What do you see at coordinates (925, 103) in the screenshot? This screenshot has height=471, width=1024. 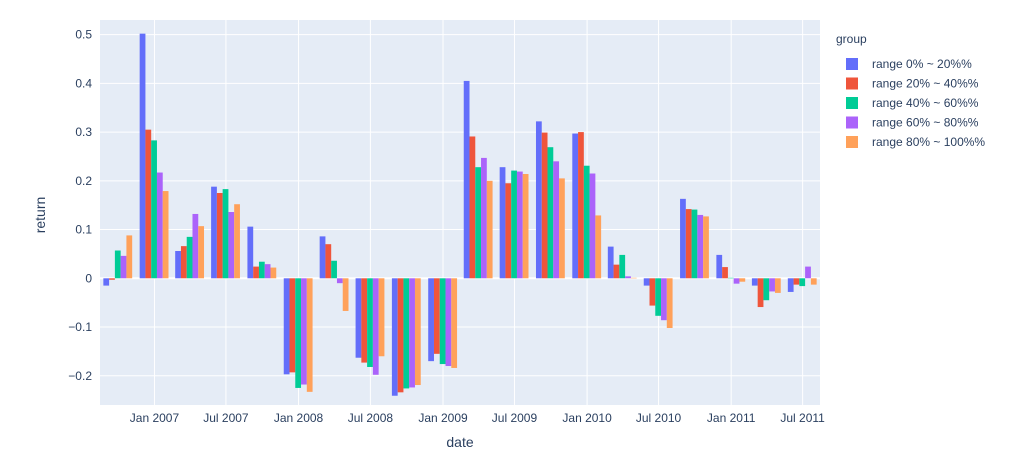 I see `legend-item-label: range 40% ~ 60%%` at bounding box center [925, 103].